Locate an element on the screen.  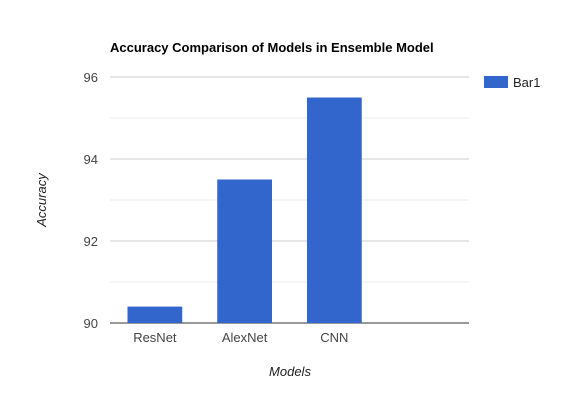
legend: Bar1 is located at coordinates (512, 82).